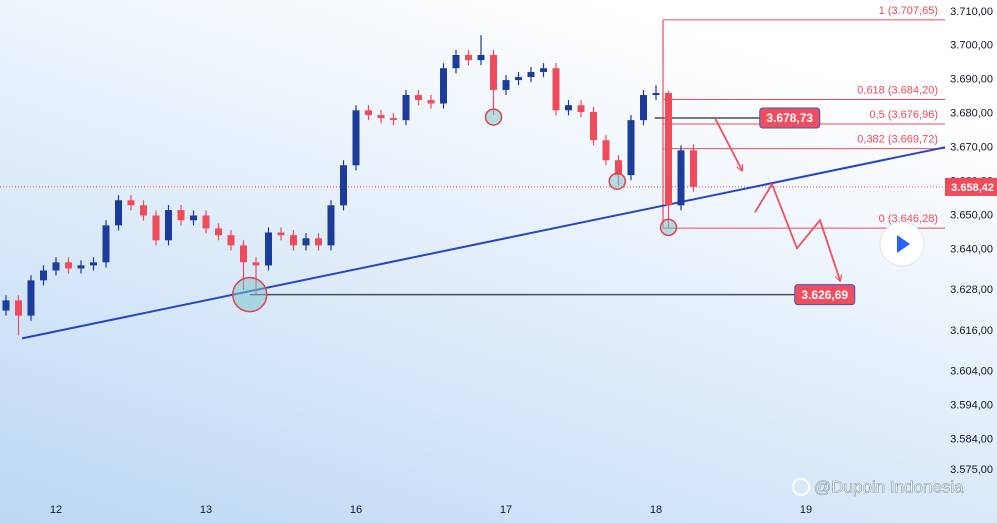  I want to click on y-tick-label: 3.670,00, so click(971, 148).